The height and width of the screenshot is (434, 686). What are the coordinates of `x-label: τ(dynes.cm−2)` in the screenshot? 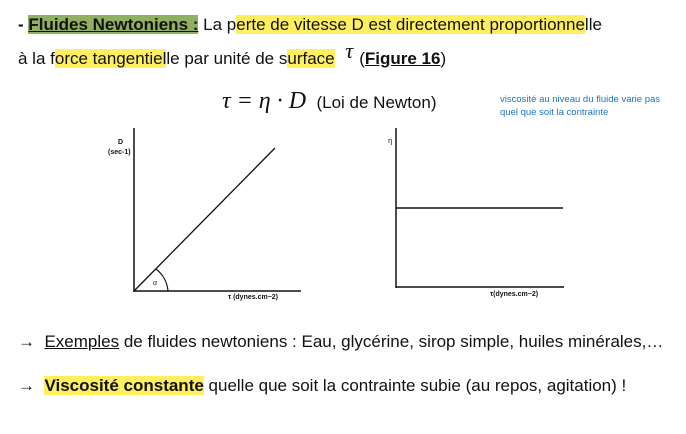 It's located at (514, 294).